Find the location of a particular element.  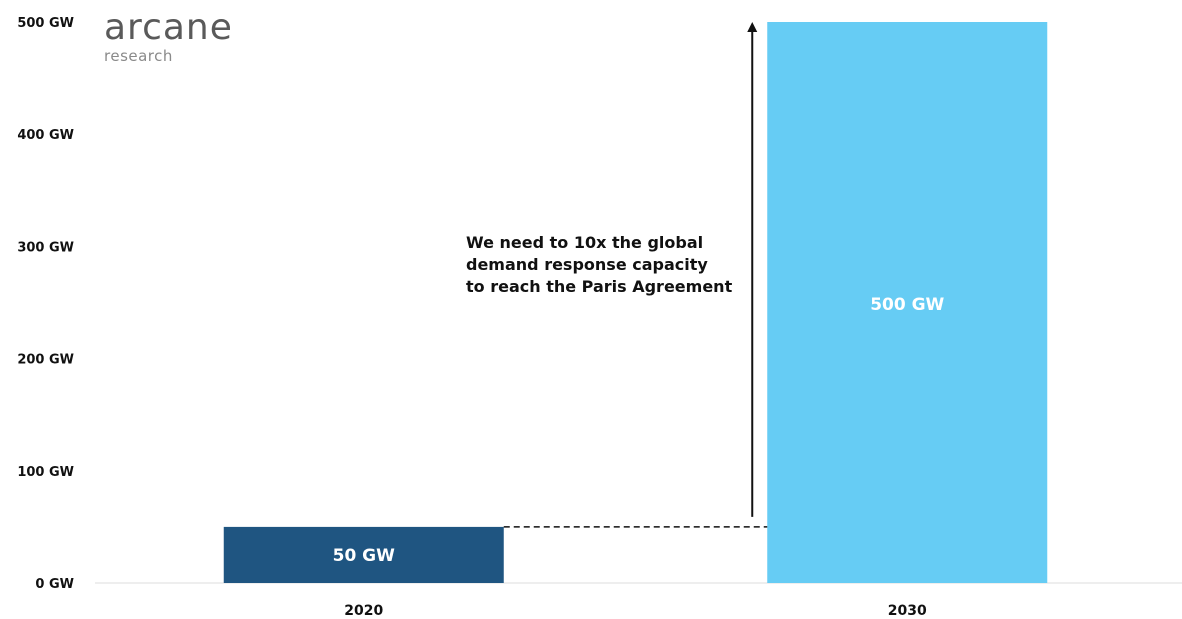

y-tick-label: 100 GW is located at coordinates (45, 472).